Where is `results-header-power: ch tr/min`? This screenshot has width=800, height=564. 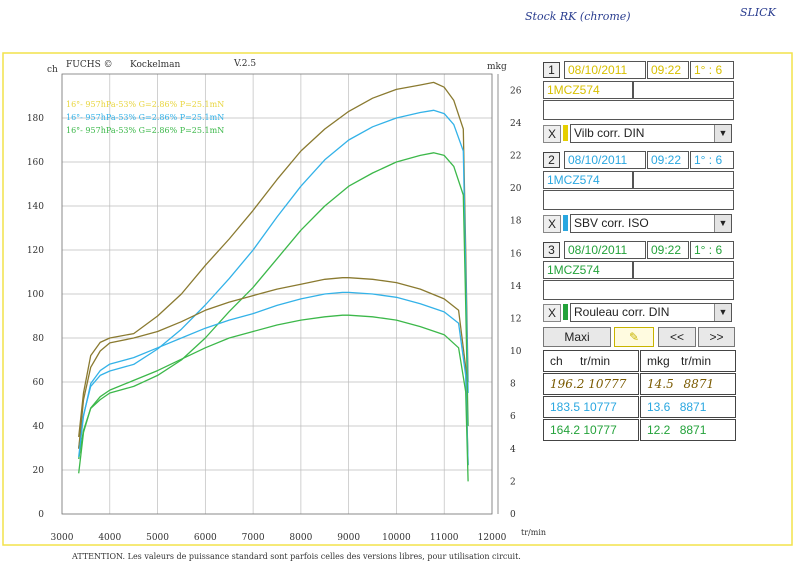 results-header-power: ch tr/min is located at coordinates (591, 361).